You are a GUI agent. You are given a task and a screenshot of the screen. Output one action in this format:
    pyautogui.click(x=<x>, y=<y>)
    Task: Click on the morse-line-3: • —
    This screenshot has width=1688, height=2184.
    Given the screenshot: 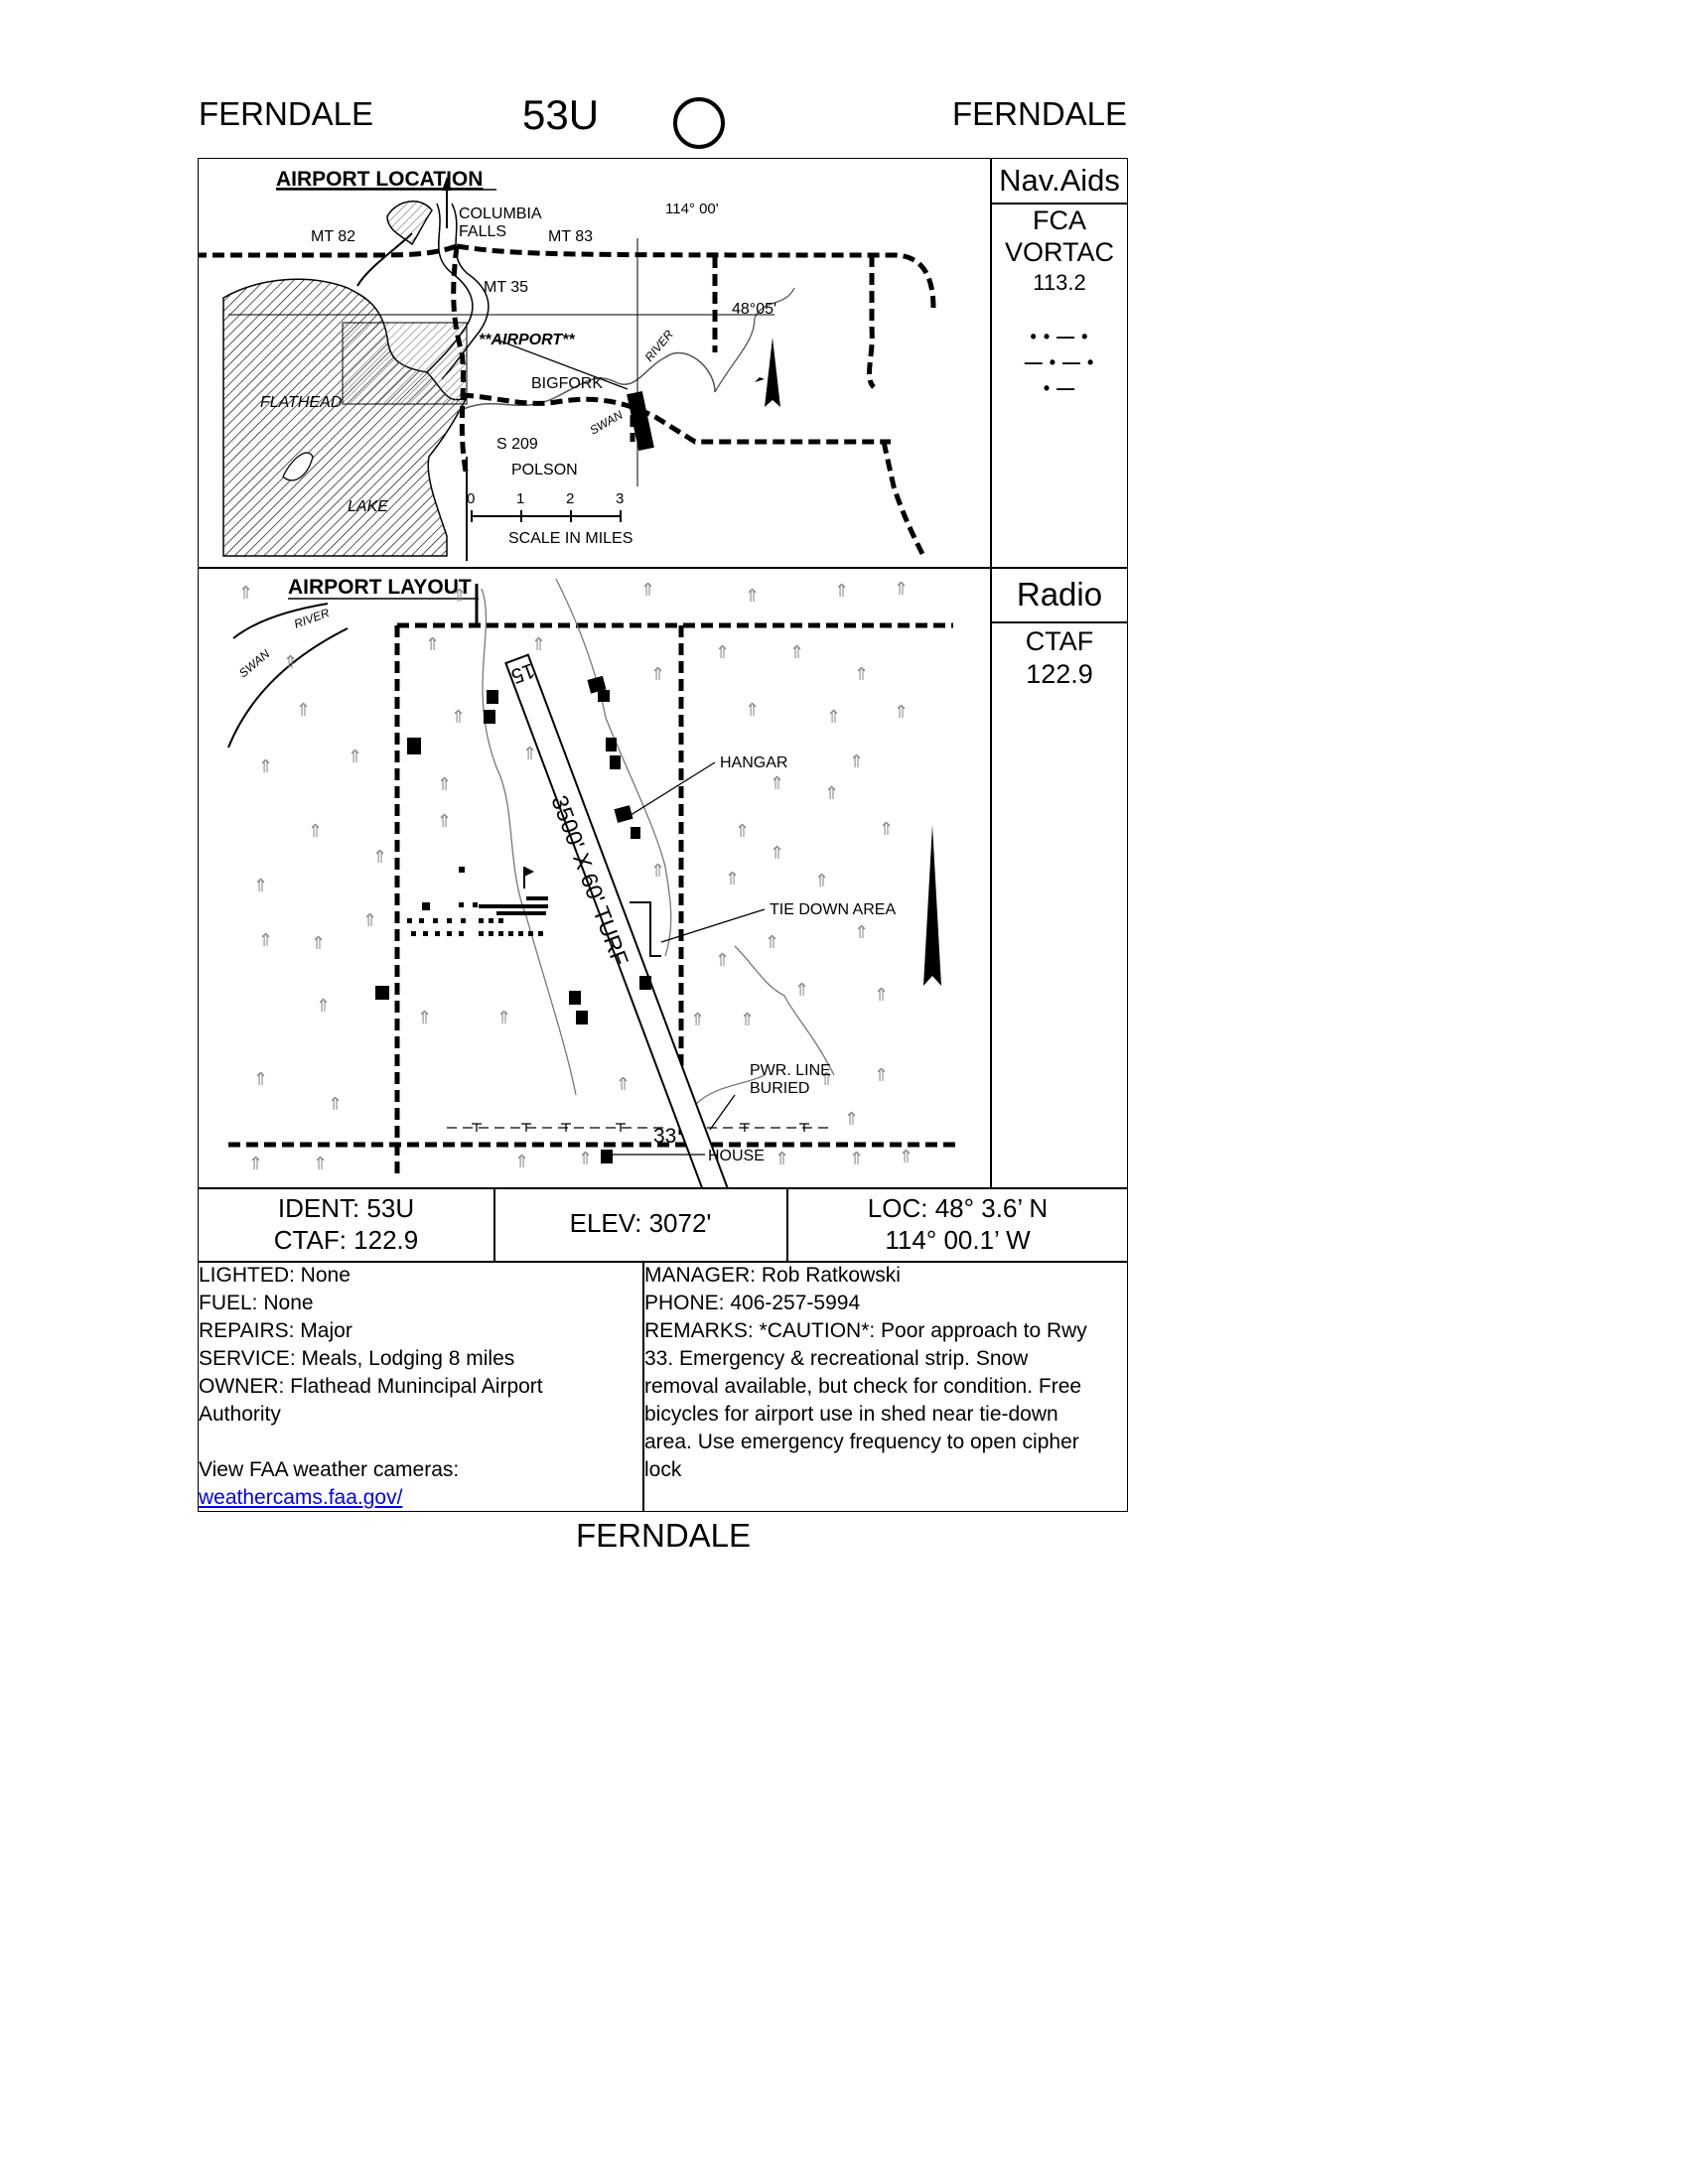 What is the action you would take?
    pyautogui.click(x=1059, y=388)
    